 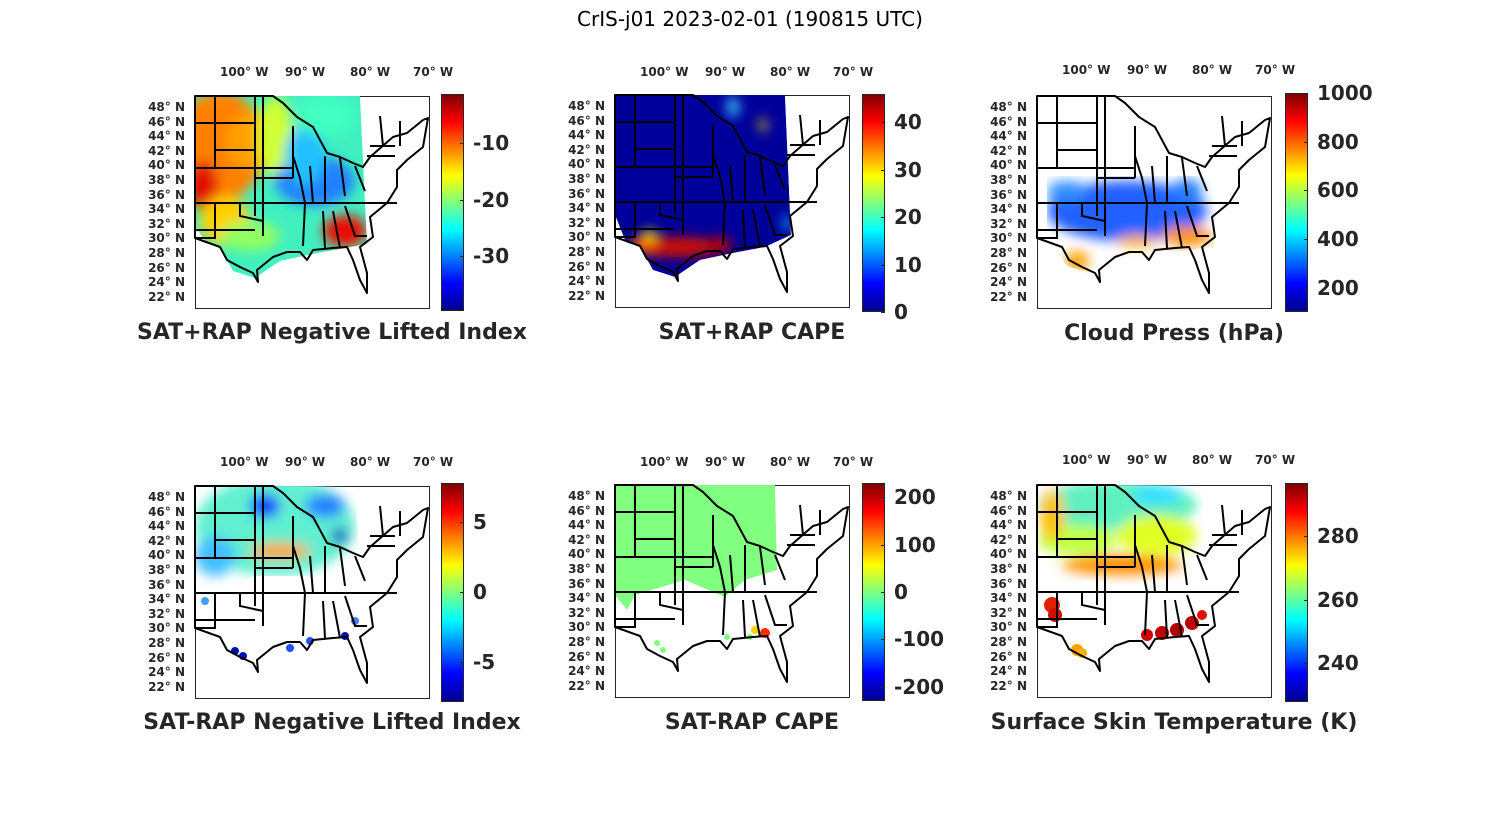 I want to click on lat-tick-label: 28° N, so click(x=586, y=252).